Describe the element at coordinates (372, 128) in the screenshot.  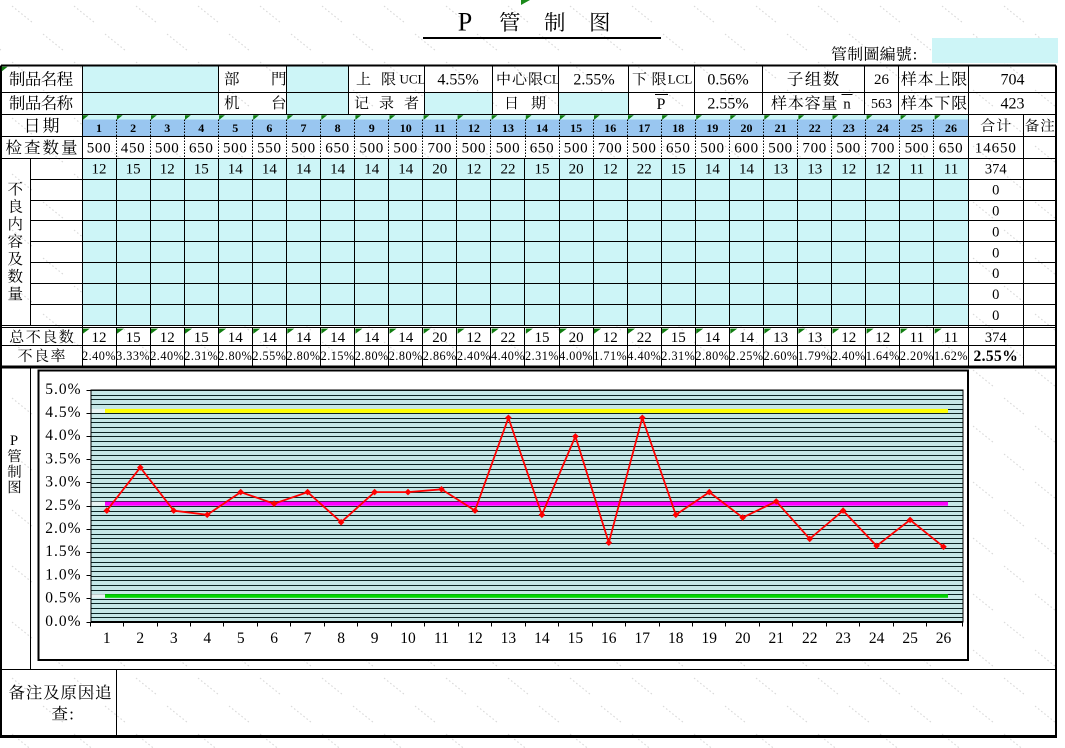
I see `svg-text: 9` at that location.